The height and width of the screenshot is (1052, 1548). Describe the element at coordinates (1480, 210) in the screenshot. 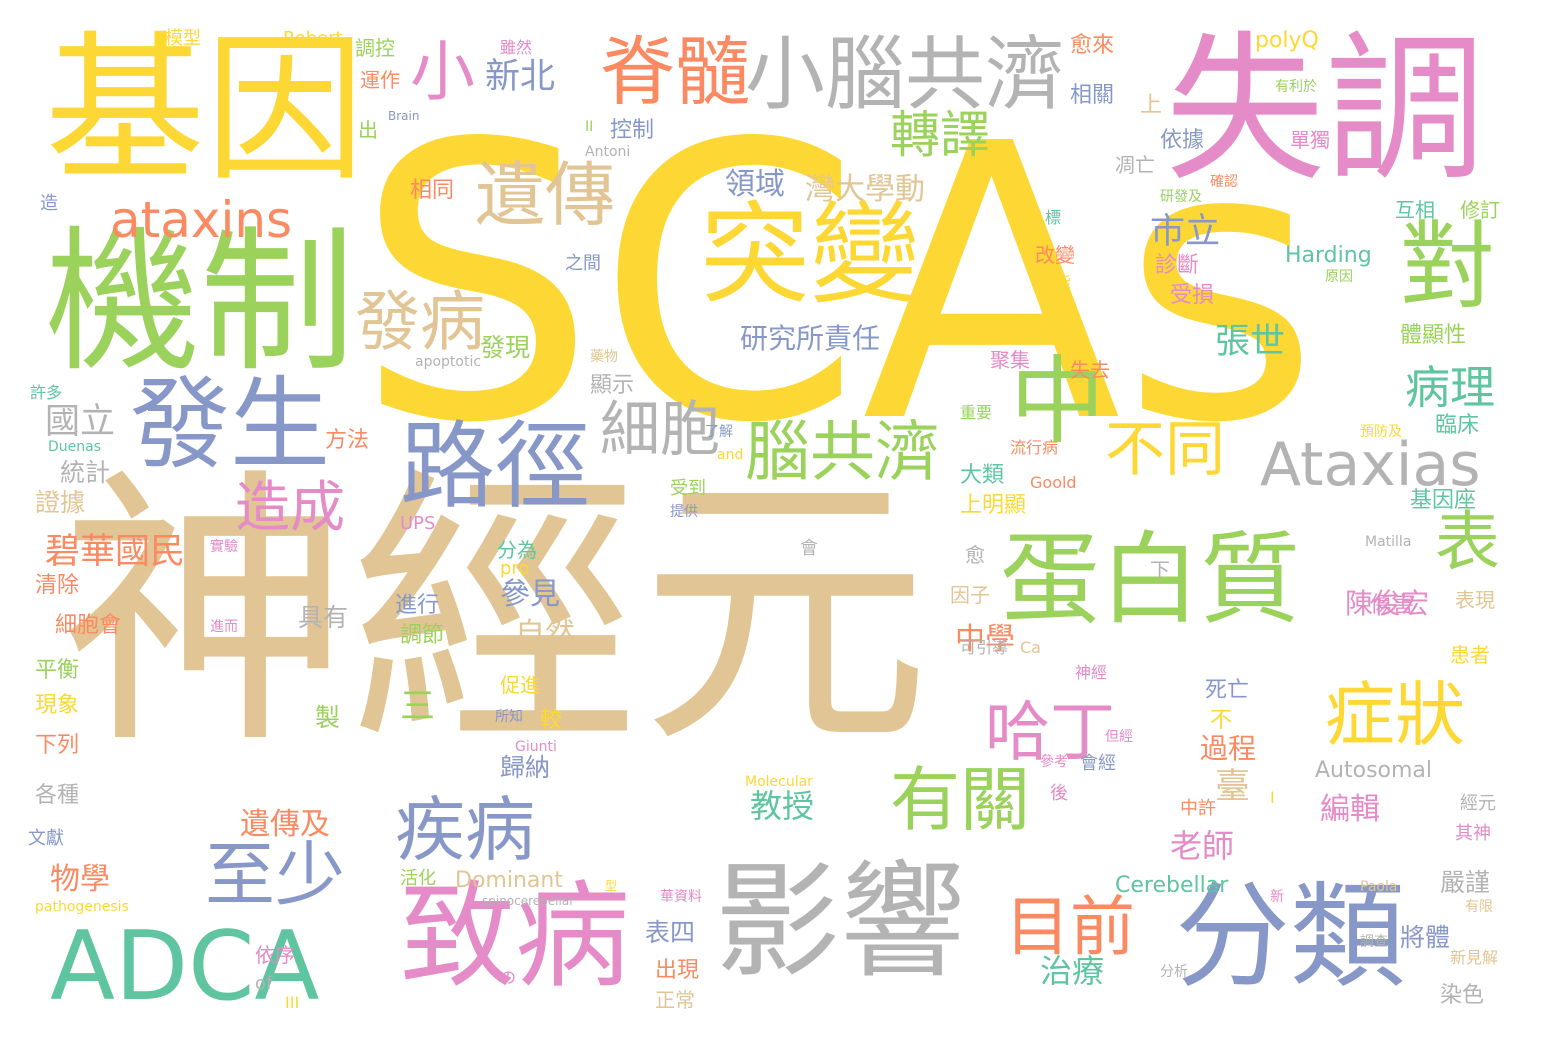

I see `cloud-word: 修訂` at that location.